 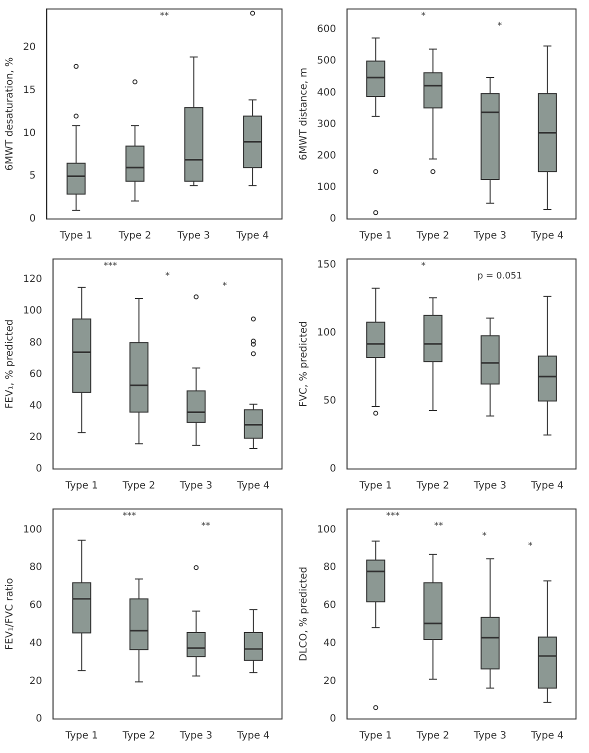 What do you see at coordinates (10, 614) in the screenshot?
I see `y-axis-title: FEV₁/FVC ratio` at bounding box center [10, 614].